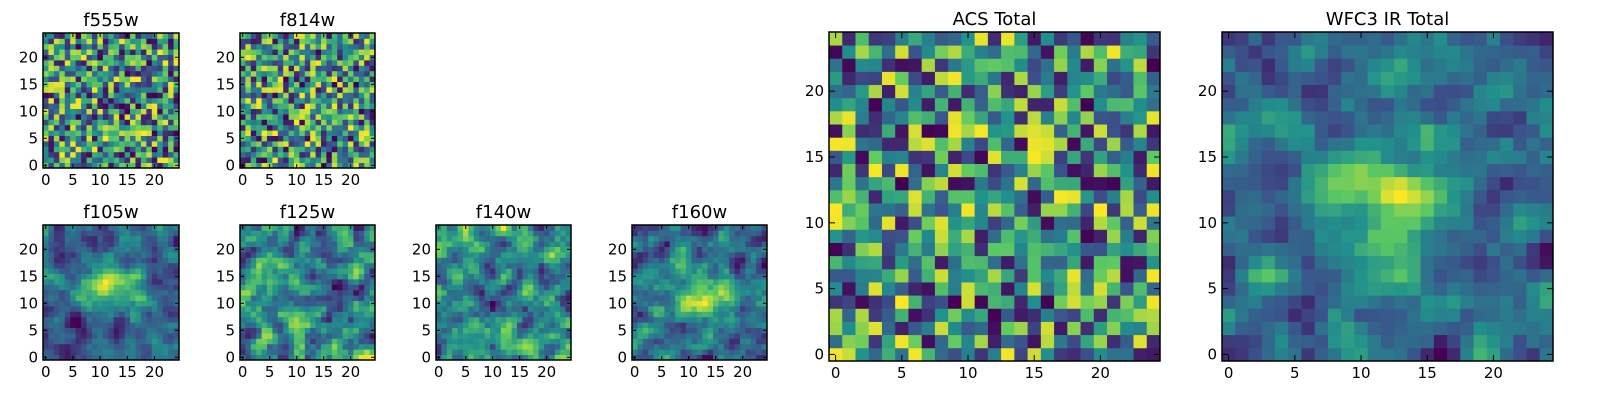  I want to click on y-tick-label: 5, so click(33, 330).